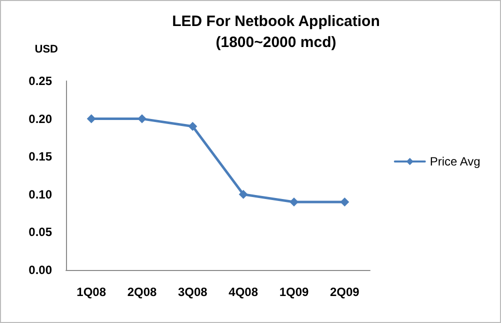 The image size is (501, 323). I want to click on x-tick-label: 2Q08, so click(142, 292).